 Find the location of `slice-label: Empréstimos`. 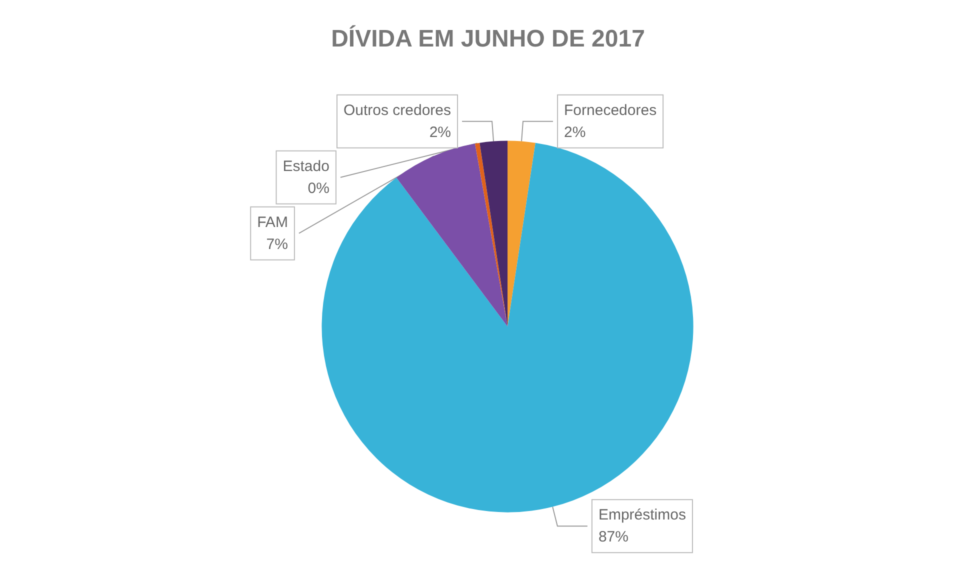

slice-label: Empréstimos is located at coordinates (642, 515).